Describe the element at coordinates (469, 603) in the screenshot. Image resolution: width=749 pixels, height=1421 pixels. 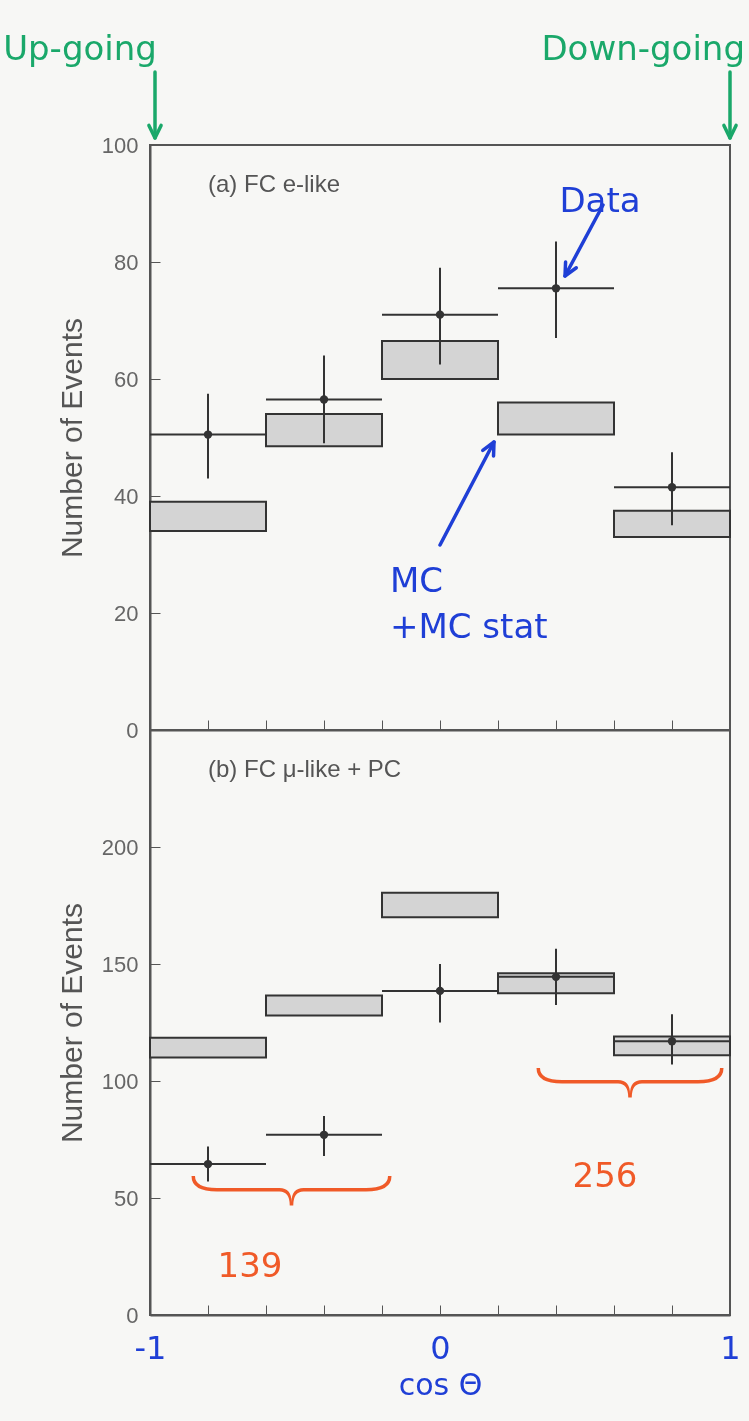
I see `annotation: MC +MC stat` at that location.